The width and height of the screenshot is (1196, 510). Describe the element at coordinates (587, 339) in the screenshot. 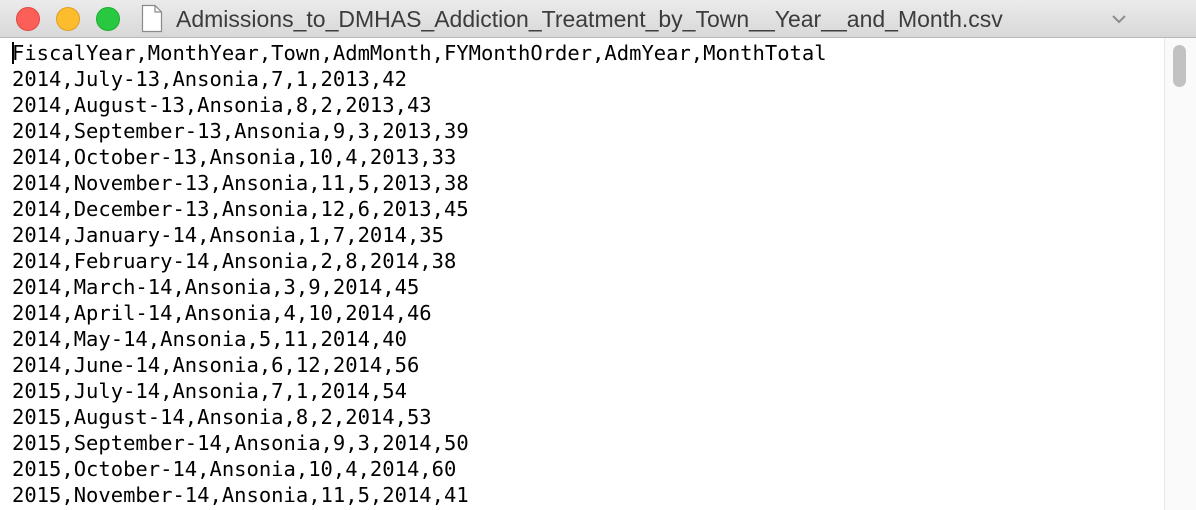

I see `csv-data-line: 2014,May-14,Ansonia,5,11,2014,40` at that location.